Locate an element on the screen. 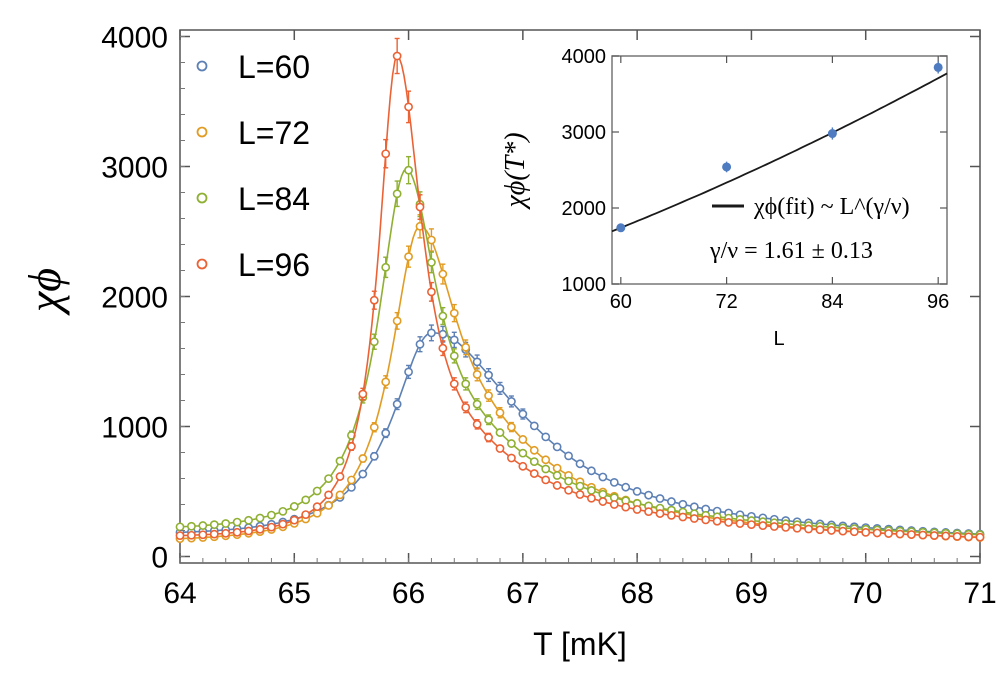  inset-y-tick-label-2000: 2000 is located at coordinates (584, 209).